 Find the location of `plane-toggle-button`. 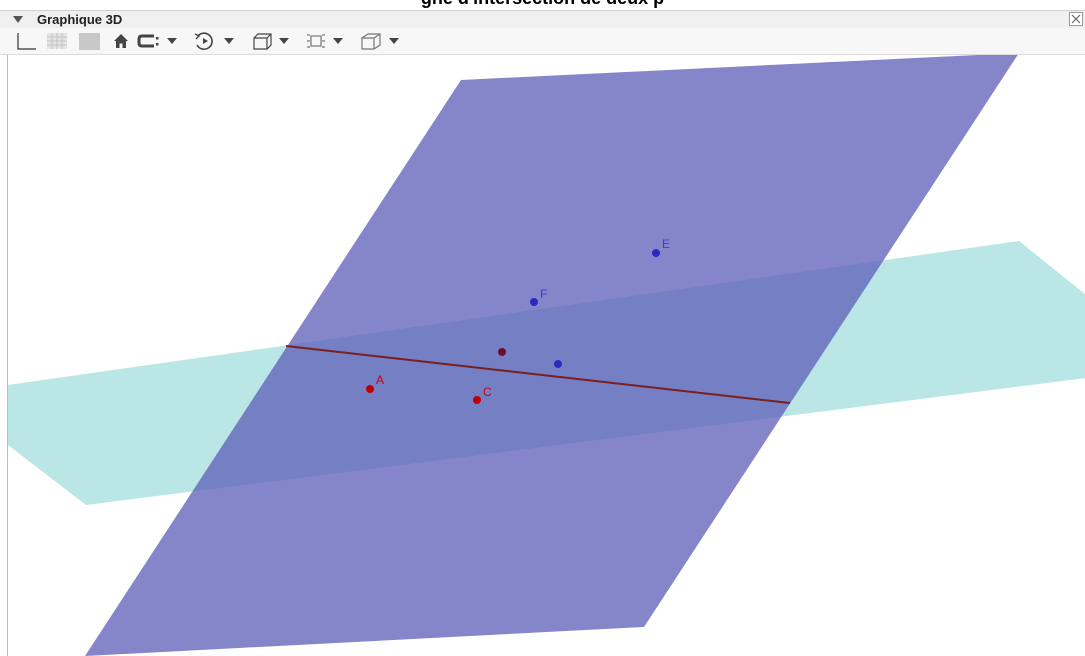

plane-toggle-button is located at coordinates (90, 41).